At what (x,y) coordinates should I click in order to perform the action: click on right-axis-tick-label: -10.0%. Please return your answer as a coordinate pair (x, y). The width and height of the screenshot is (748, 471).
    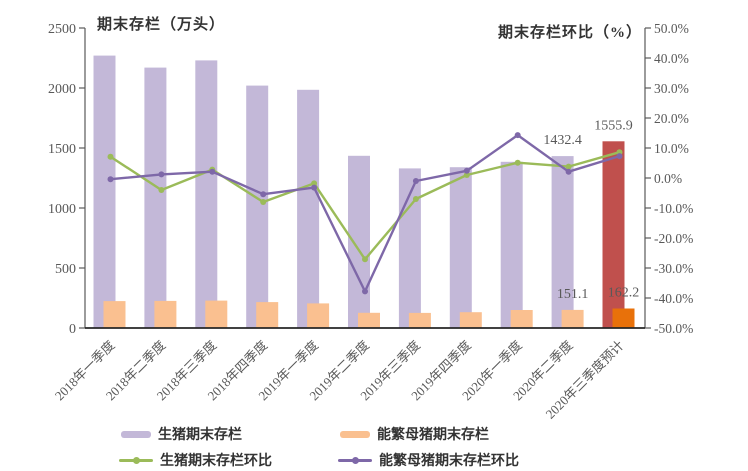
    Looking at the image, I should click on (673, 208).